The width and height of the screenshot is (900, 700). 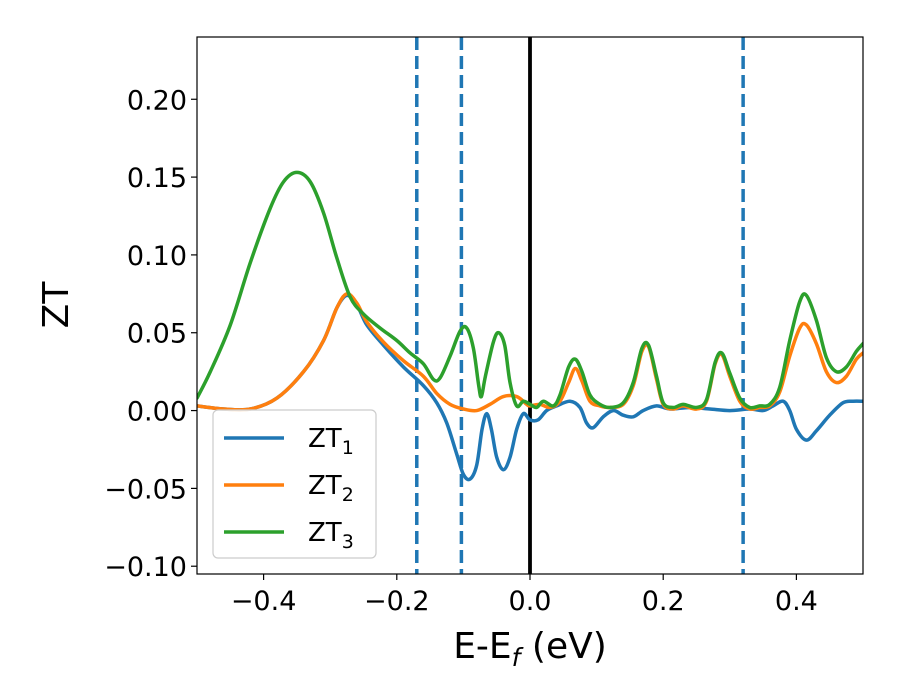 What do you see at coordinates (264, 601) in the screenshot?
I see `x-tick-label: −0.4` at bounding box center [264, 601].